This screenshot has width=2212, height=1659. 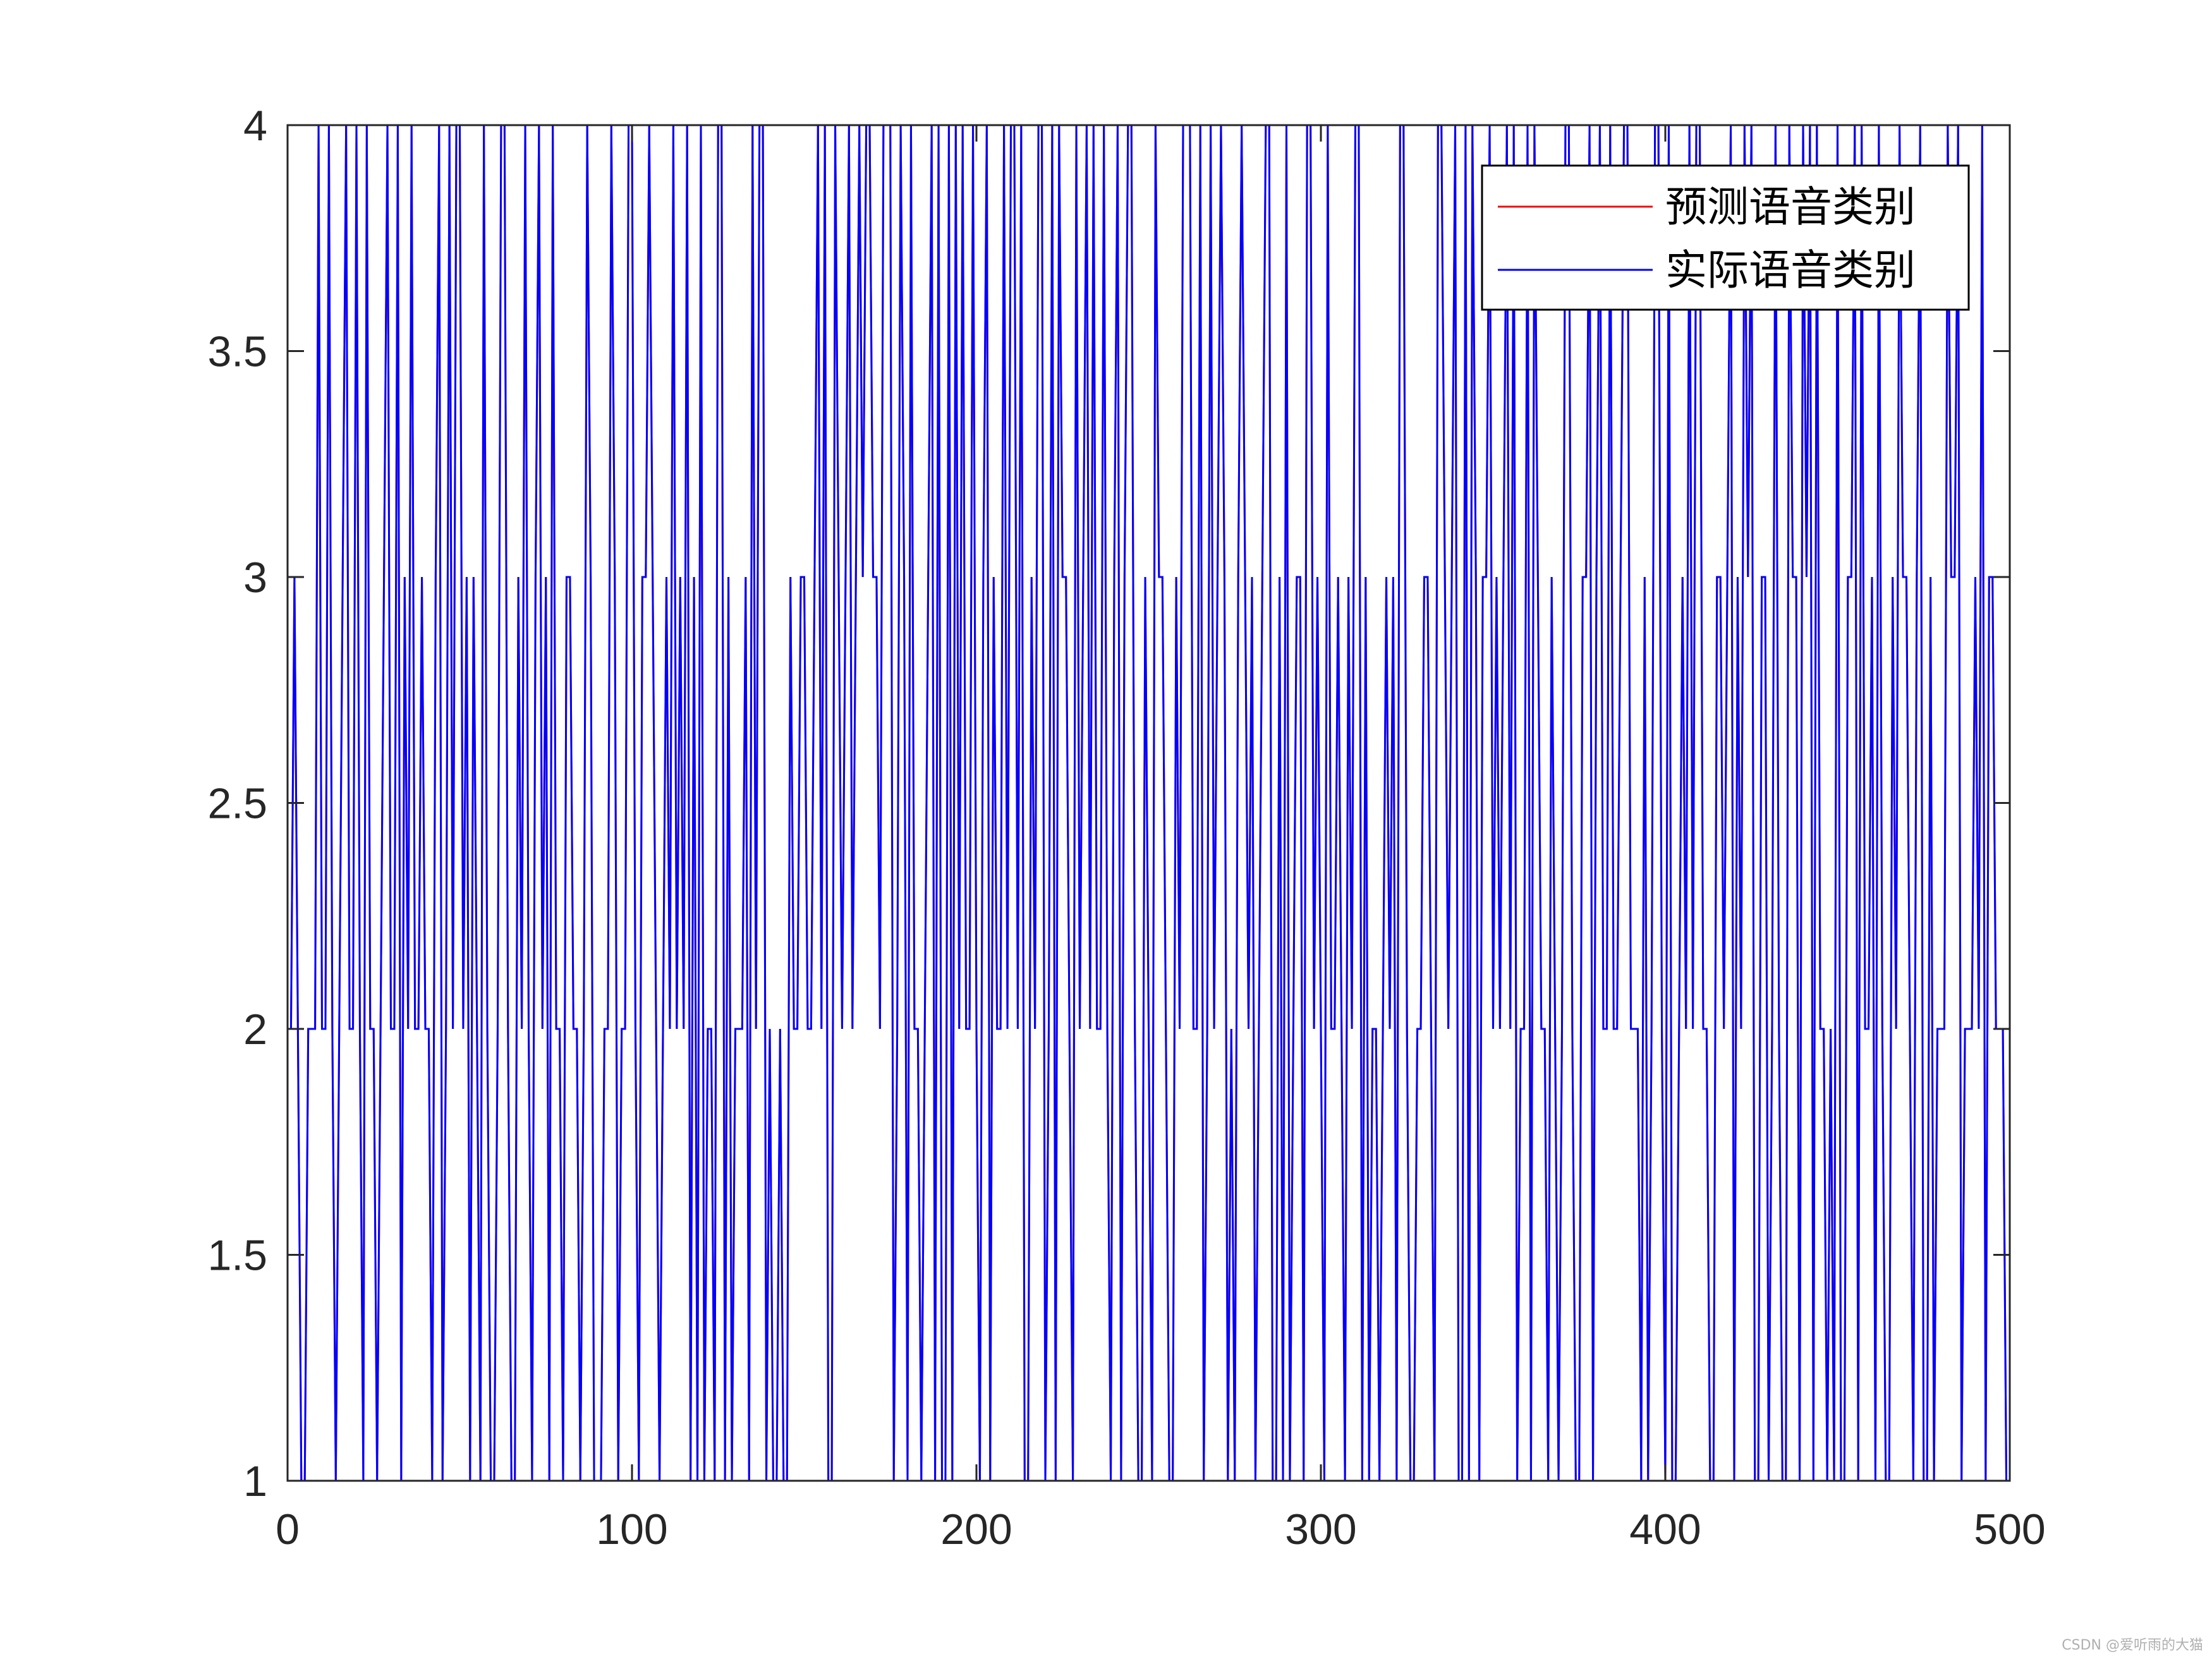 What do you see at coordinates (2009, 1529) in the screenshot?
I see `x-tick-label: 500` at bounding box center [2009, 1529].